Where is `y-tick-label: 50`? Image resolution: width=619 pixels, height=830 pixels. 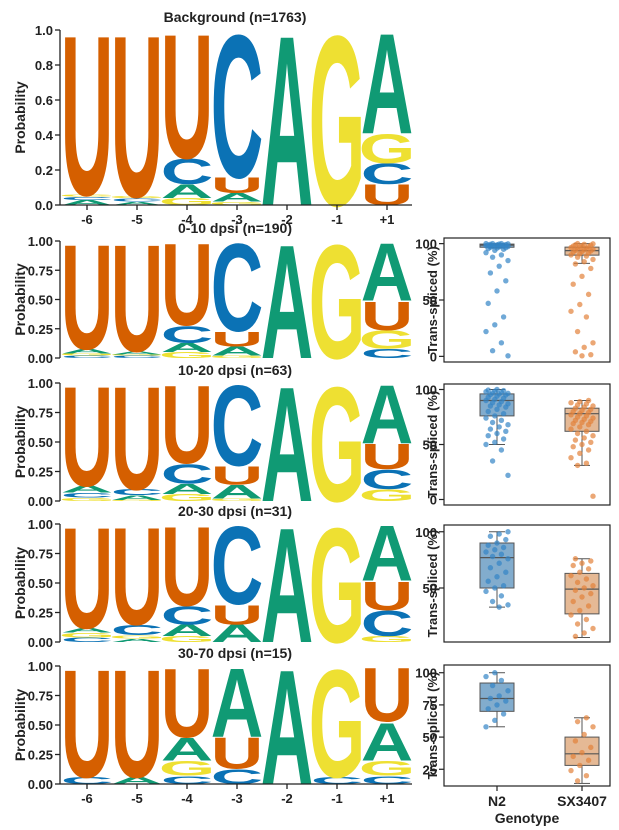 y-tick-label: 50 is located at coordinates (430, 300).